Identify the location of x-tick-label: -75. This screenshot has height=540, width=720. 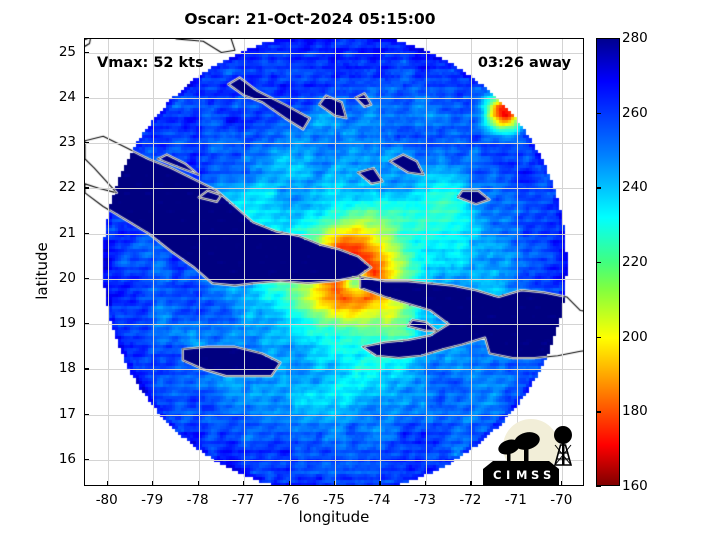
(334, 500).